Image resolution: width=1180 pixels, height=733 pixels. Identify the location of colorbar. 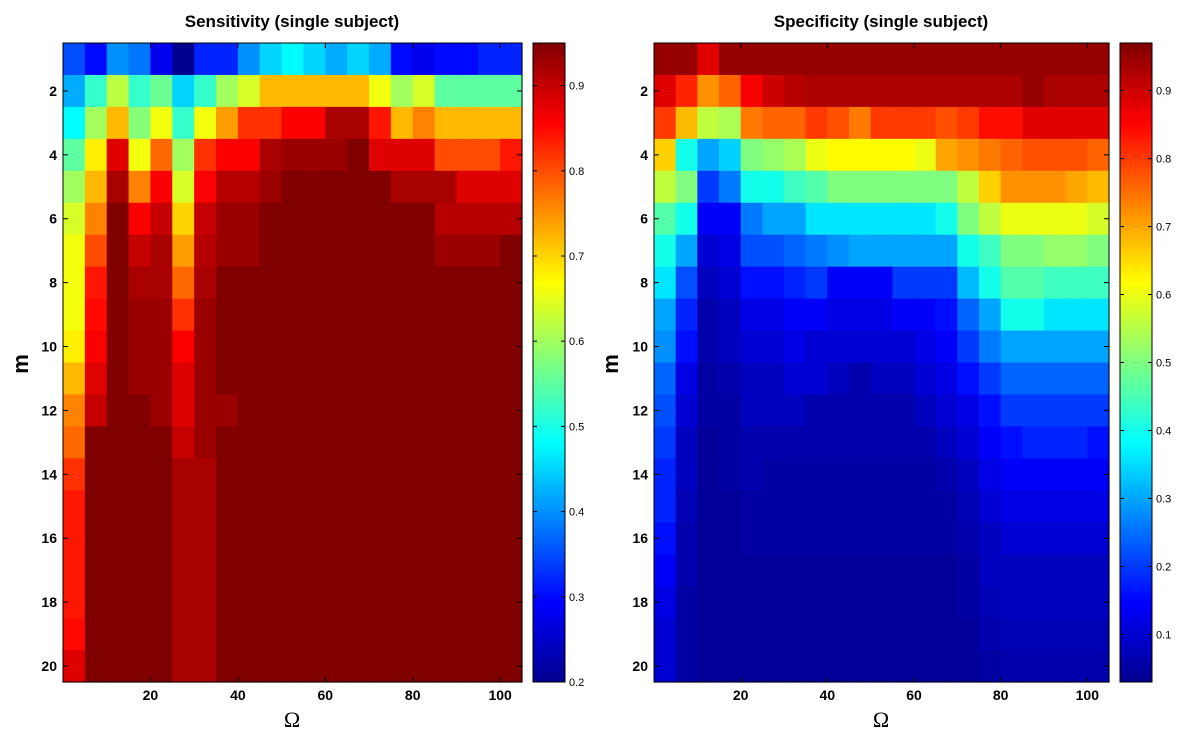
(549, 362).